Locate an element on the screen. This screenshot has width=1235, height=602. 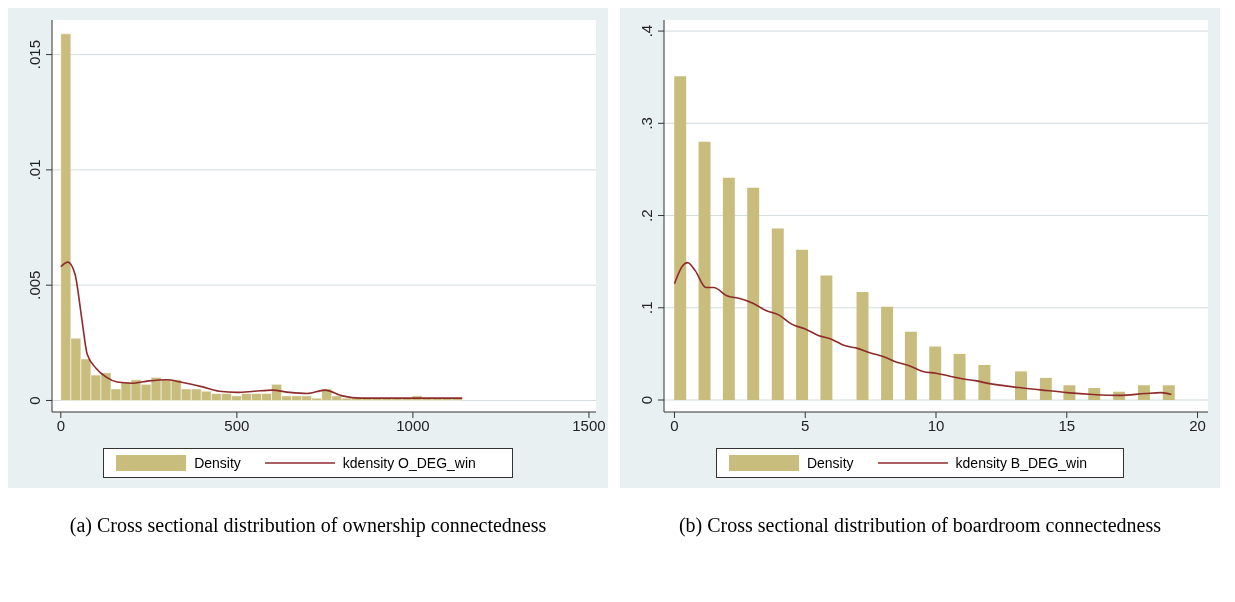
y-tick-label: .1 is located at coordinates (646, 308).